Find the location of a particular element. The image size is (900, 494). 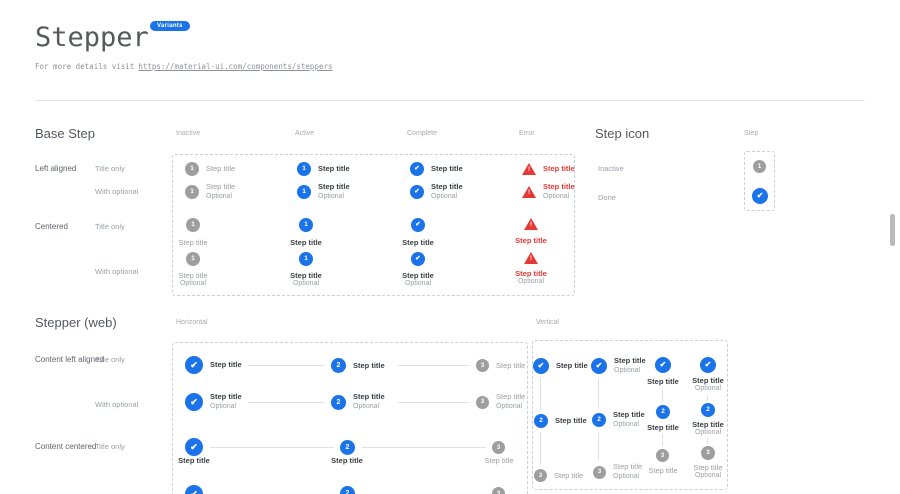

row-variant-with-optional: With optional is located at coordinates (117, 404).